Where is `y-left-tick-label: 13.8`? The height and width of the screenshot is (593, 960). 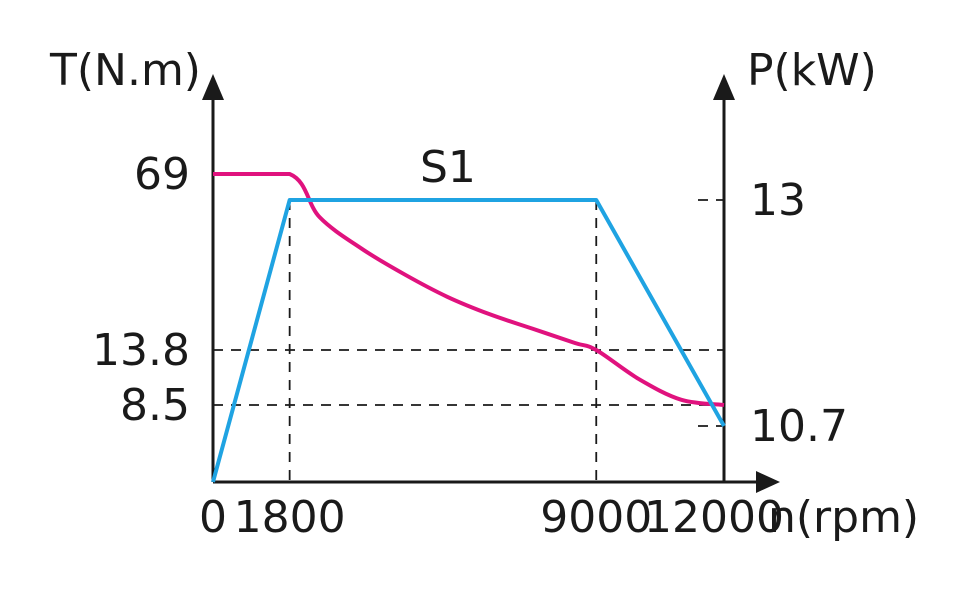 y-left-tick-label: 13.8 is located at coordinates (141, 350).